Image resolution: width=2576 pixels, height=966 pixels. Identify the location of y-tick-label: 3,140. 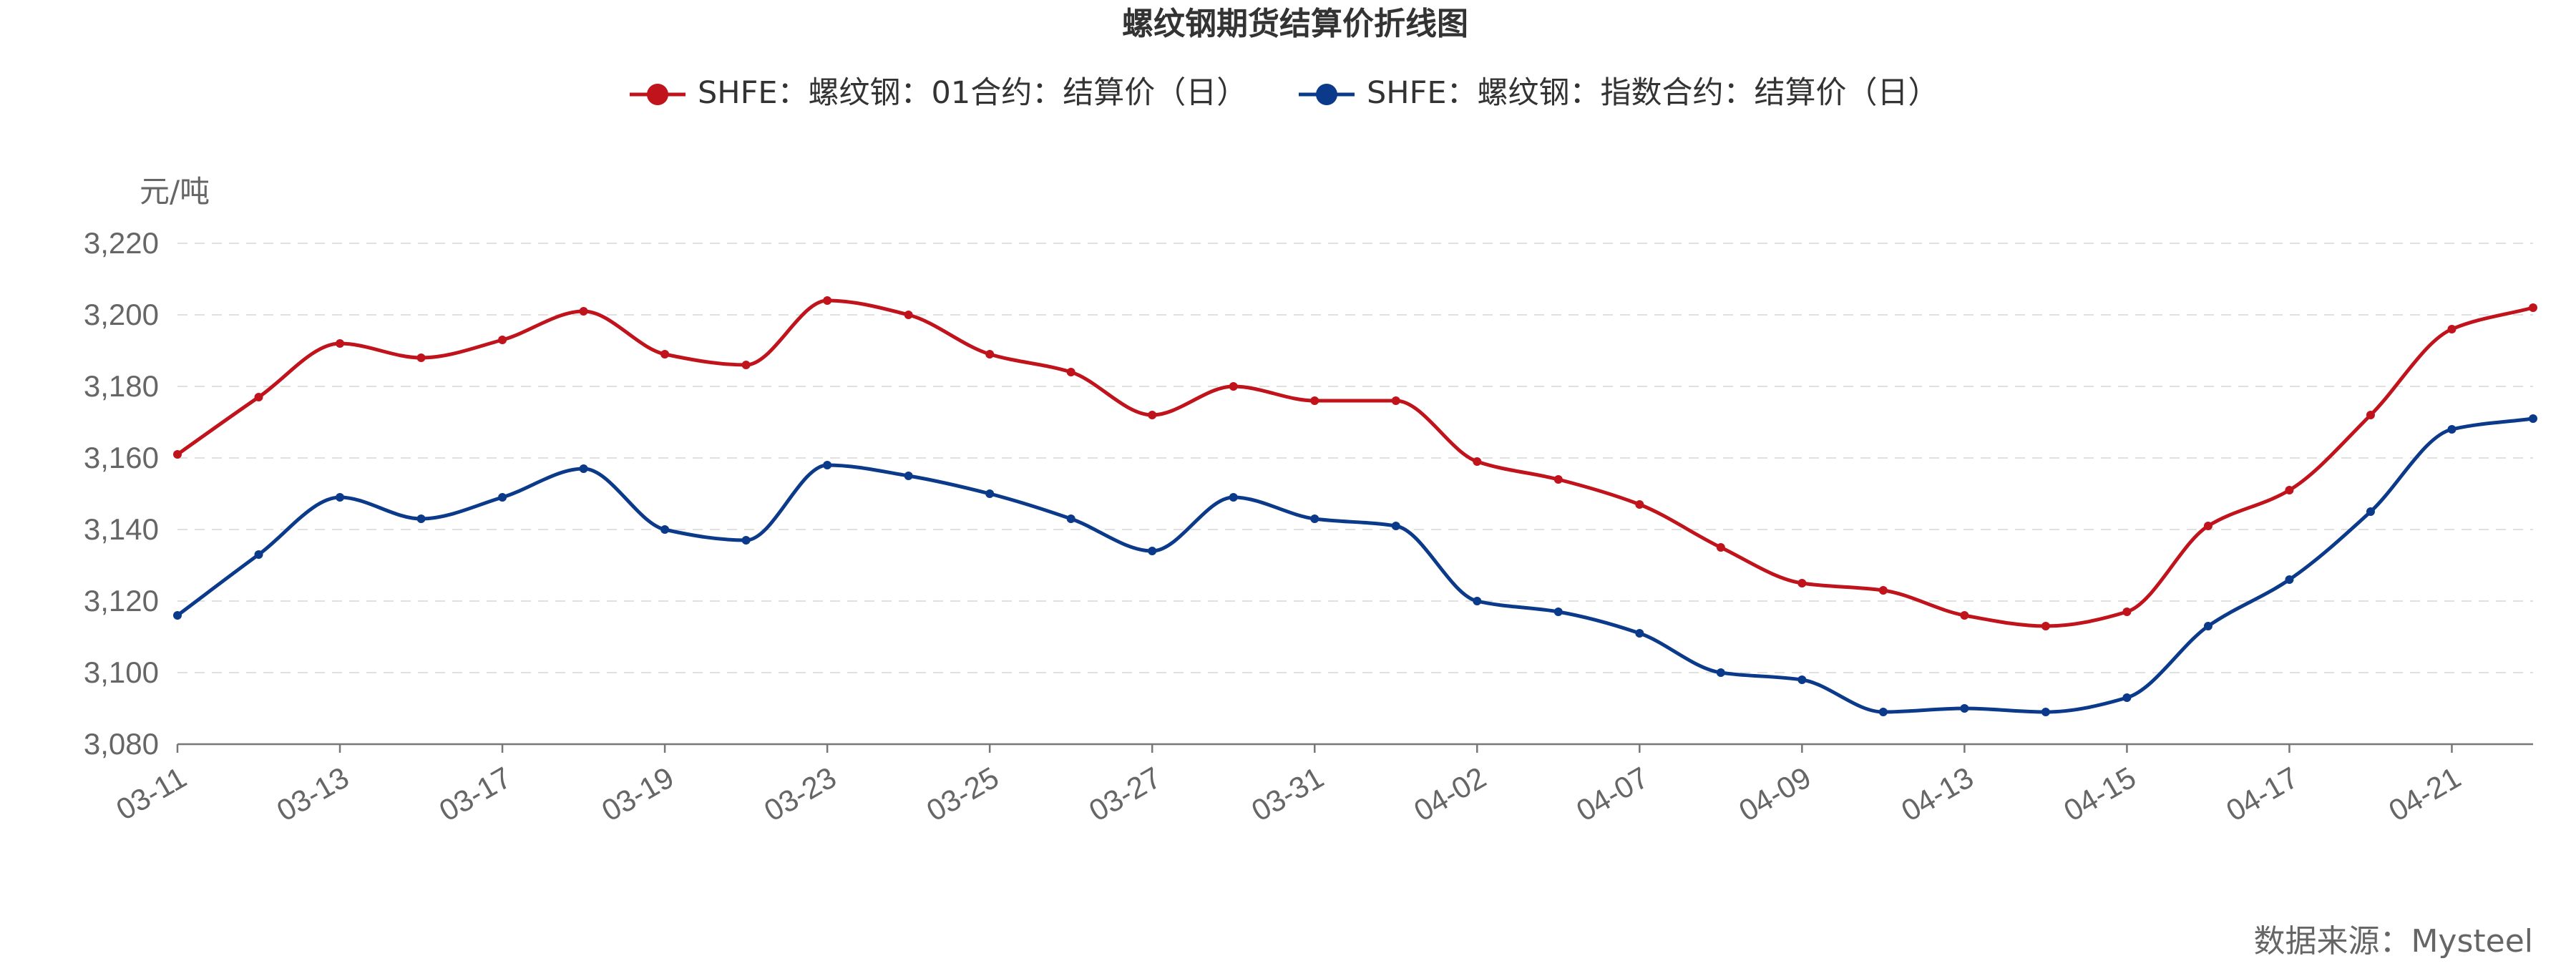
(122, 529).